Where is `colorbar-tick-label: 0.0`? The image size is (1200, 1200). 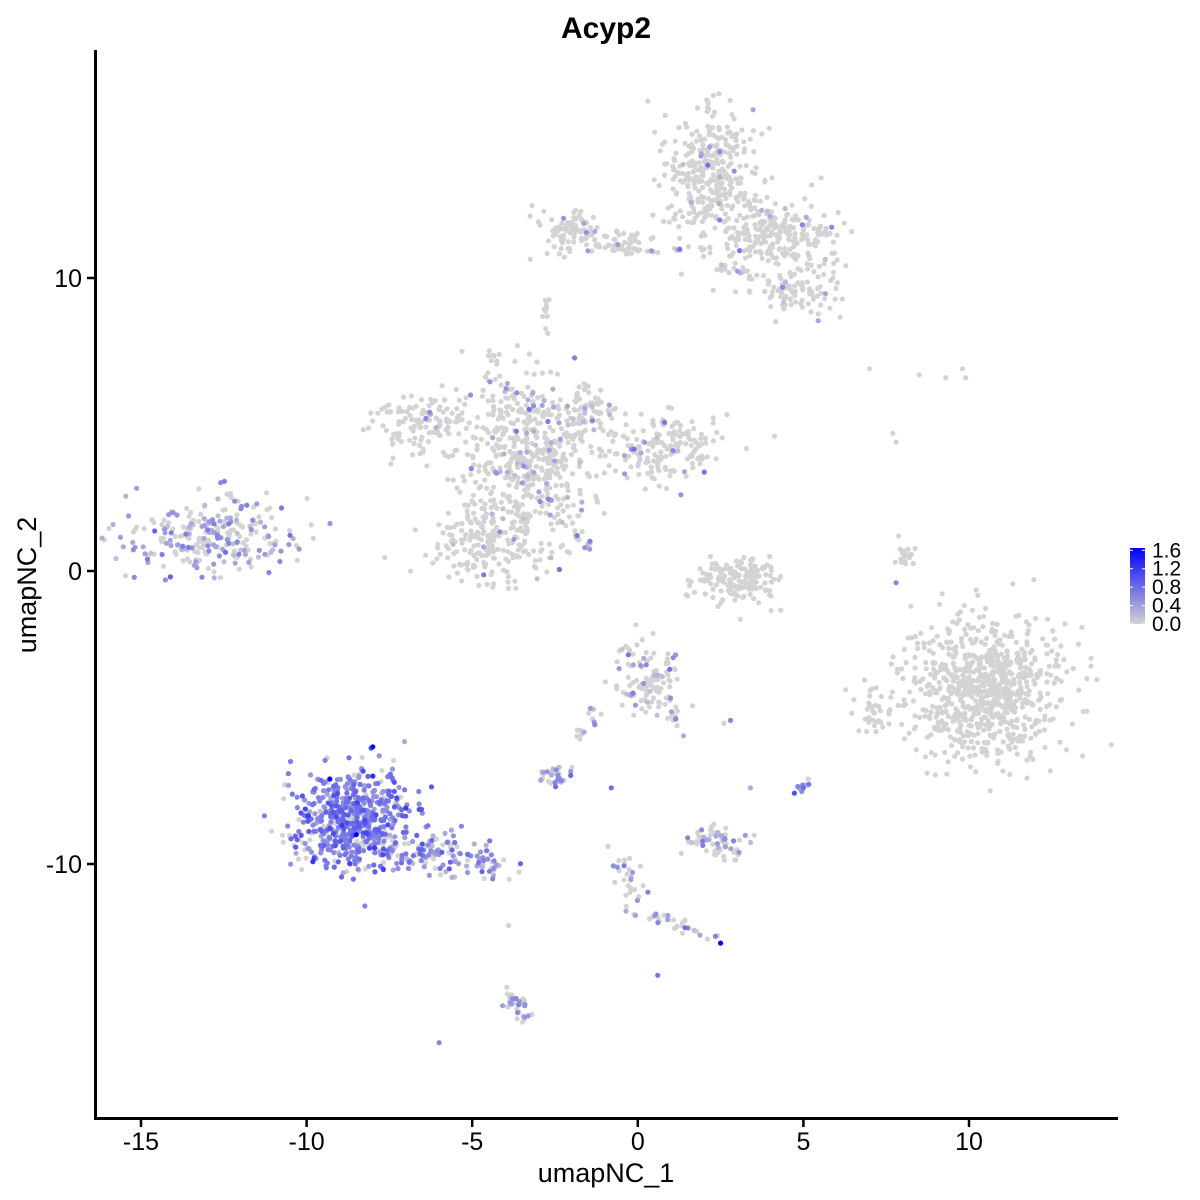 colorbar-tick-label: 0.0 is located at coordinates (1166, 624).